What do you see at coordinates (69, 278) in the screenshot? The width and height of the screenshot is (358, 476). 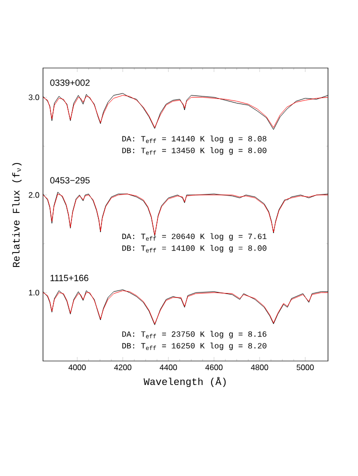 I see `series-label: 1115+166` at bounding box center [69, 278].